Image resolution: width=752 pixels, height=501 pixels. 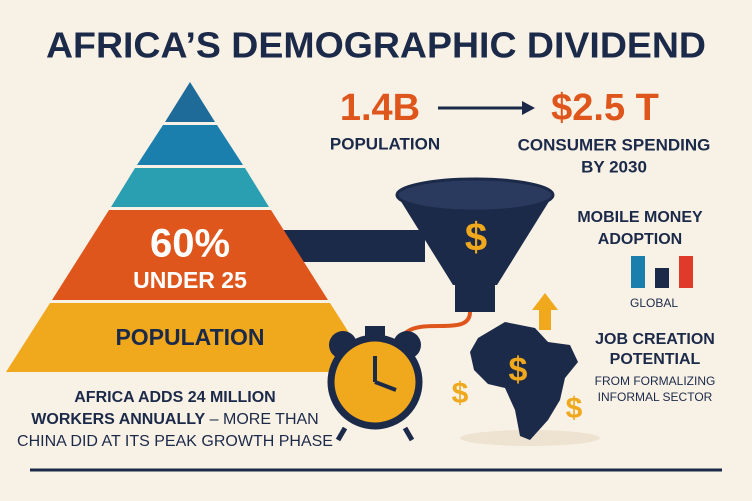 What do you see at coordinates (475, 195) in the screenshot?
I see `funnel-top` at bounding box center [475, 195].